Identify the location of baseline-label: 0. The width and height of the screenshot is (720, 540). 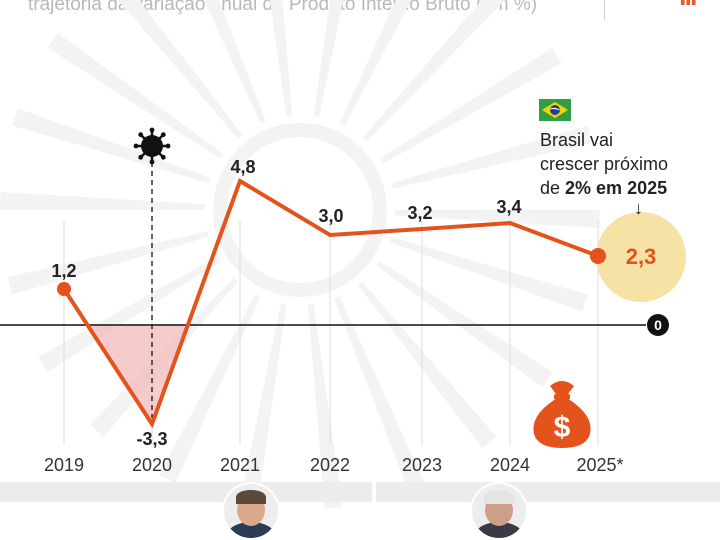
(658, 325).